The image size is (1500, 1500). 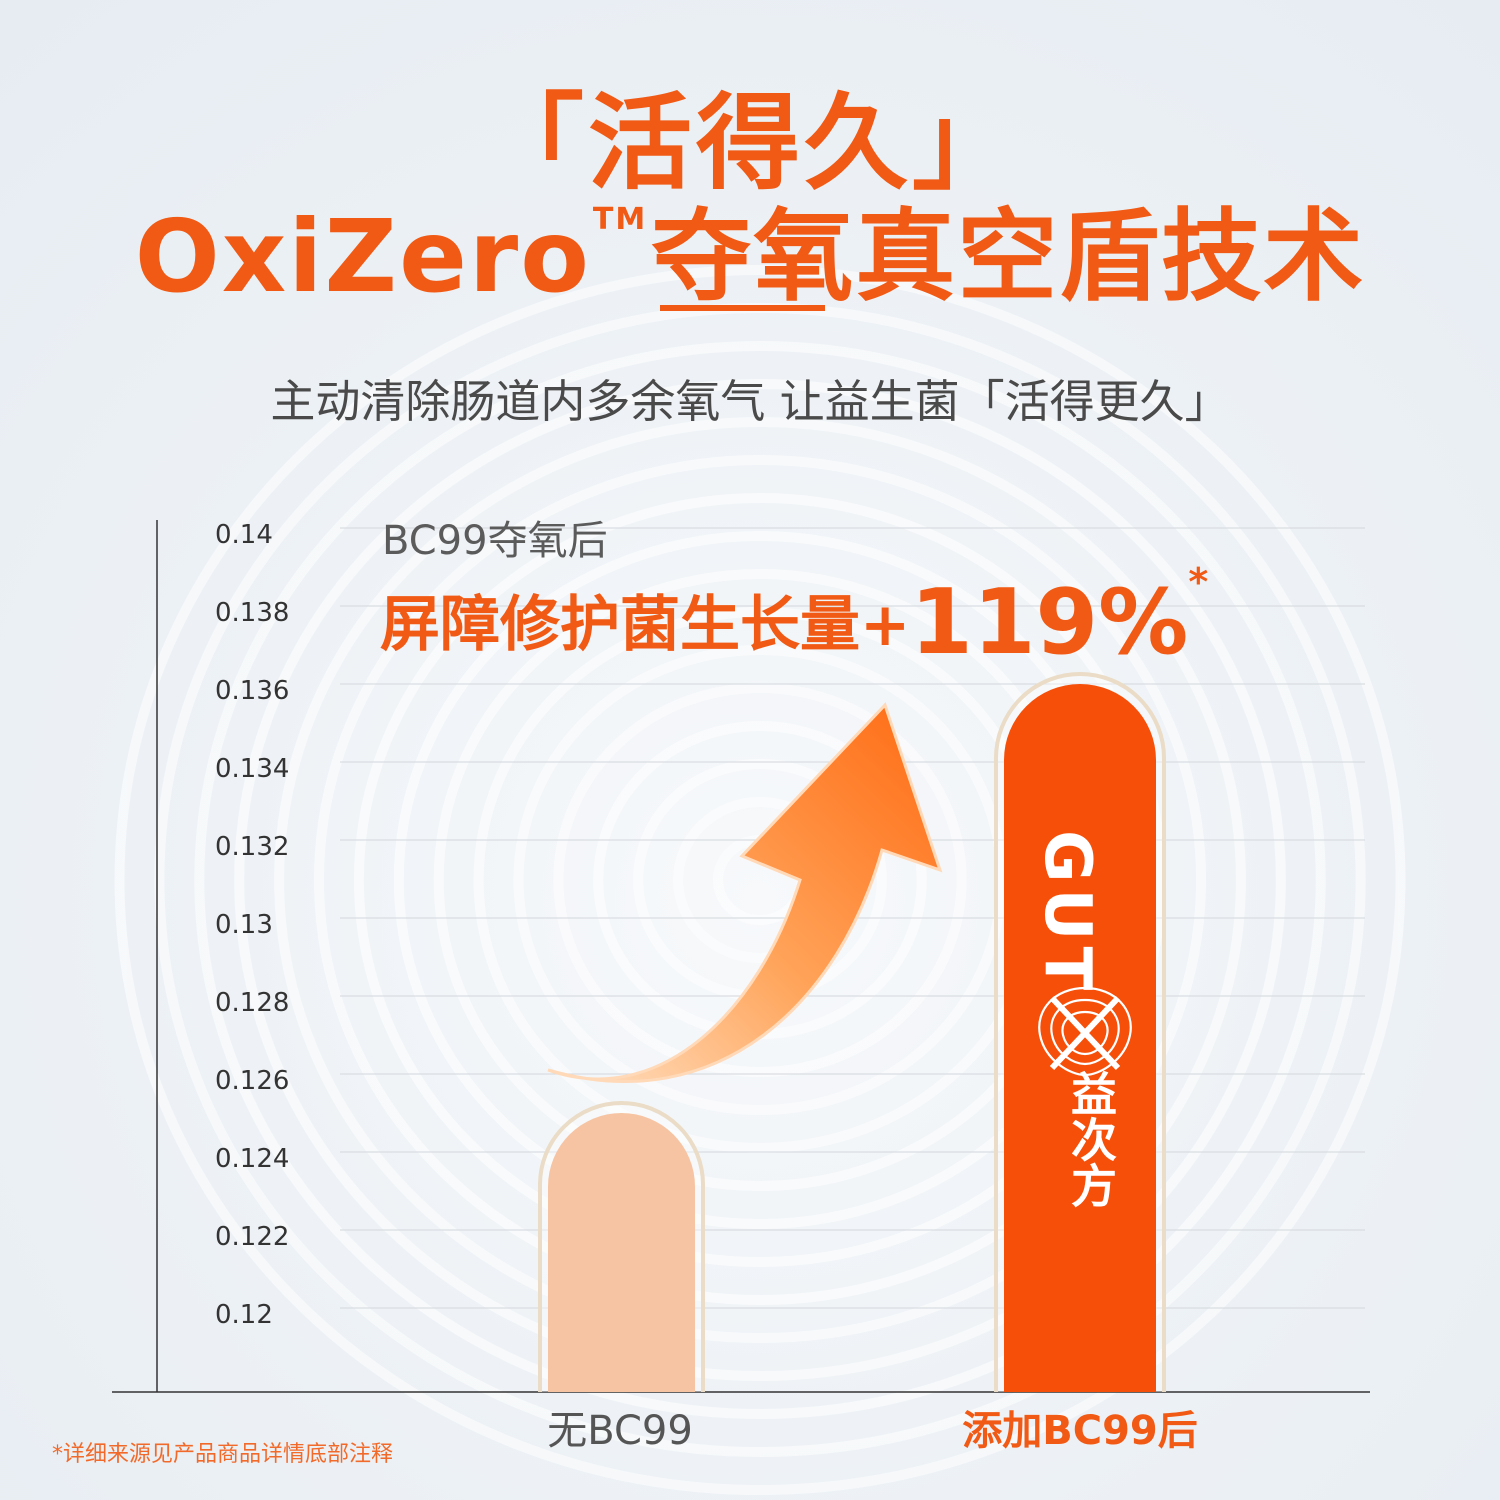 I want to click on brand-logo: GUT 益次方, so click(x=1085, y=1040).